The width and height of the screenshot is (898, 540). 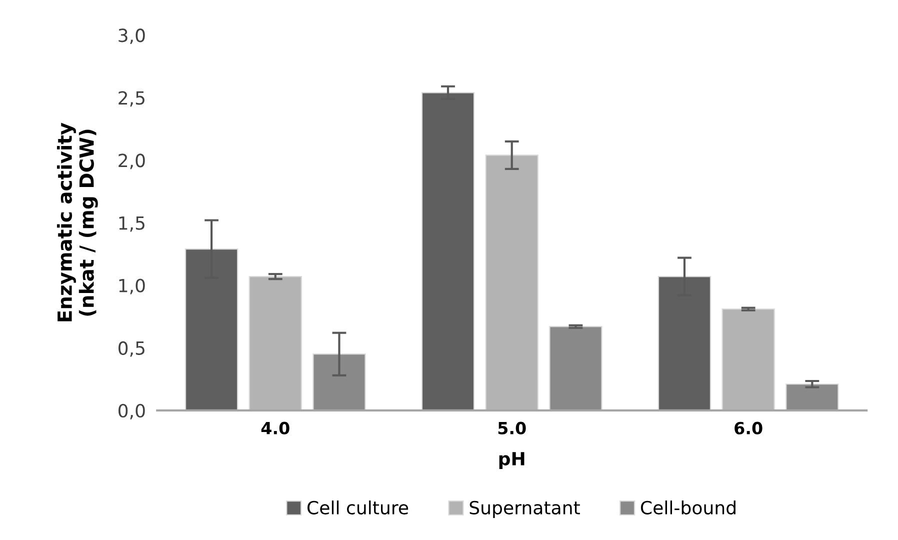 What do you see at coordinates (77, 222) in the screenshot?
I see `y-axis-title: Enzymatic activity (nkat / (mg DCW)` at bounding box center [77, 222].